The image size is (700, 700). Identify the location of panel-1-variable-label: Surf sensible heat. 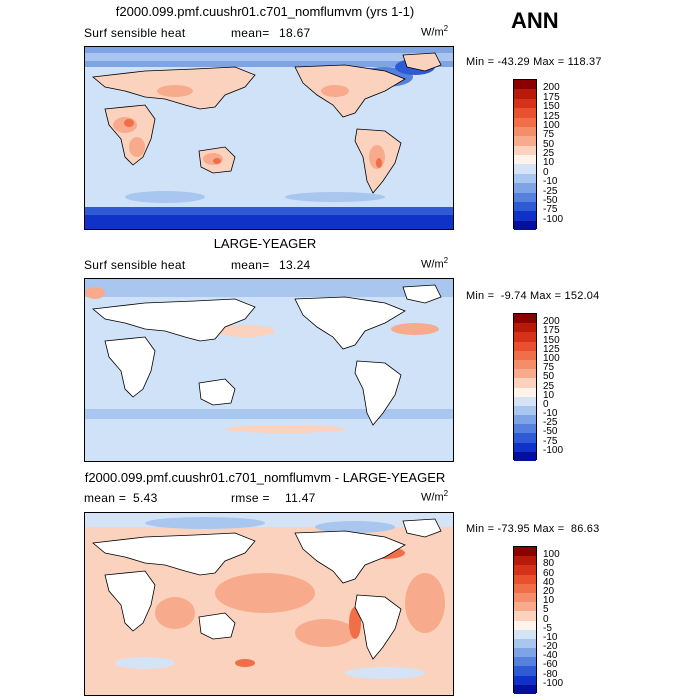
(135, 33).